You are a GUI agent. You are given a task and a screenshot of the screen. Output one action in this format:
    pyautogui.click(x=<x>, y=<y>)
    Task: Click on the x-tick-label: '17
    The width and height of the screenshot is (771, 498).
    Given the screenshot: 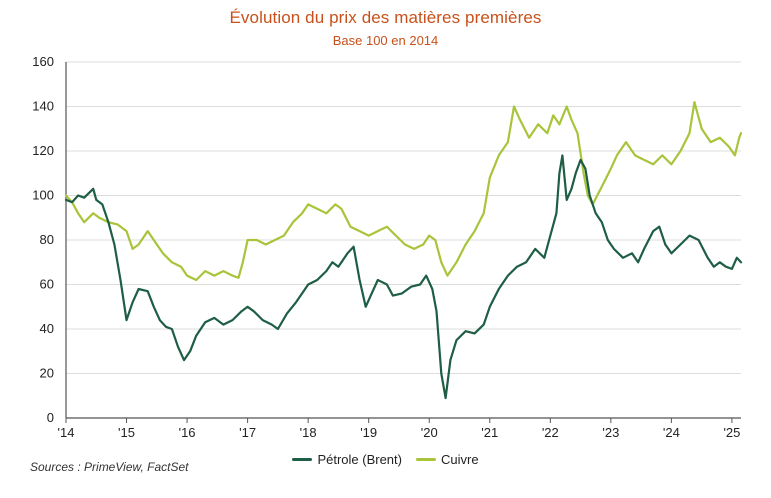 What is the action you would take?
    pyautogui.click(x=247, y=432)
    